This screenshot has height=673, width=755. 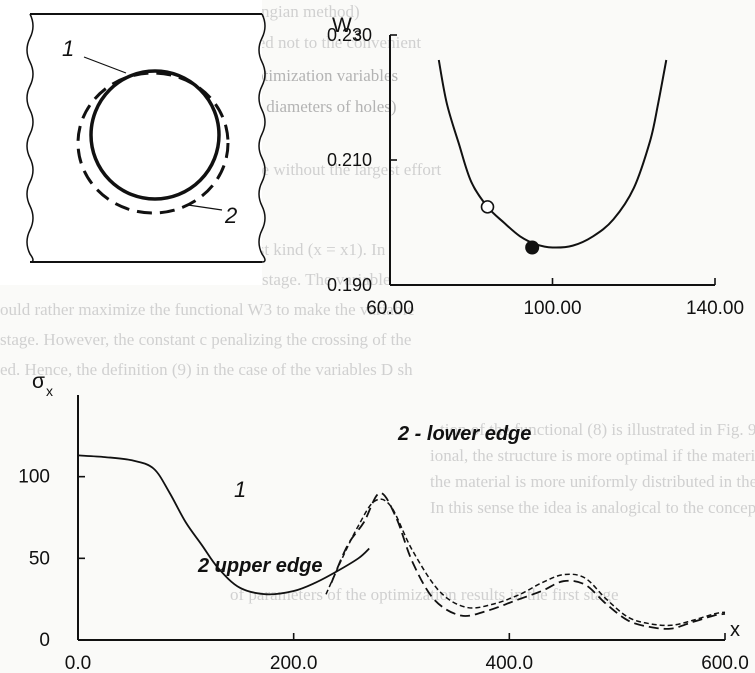 I want to click on inset-background, so click(x=131, y=142).